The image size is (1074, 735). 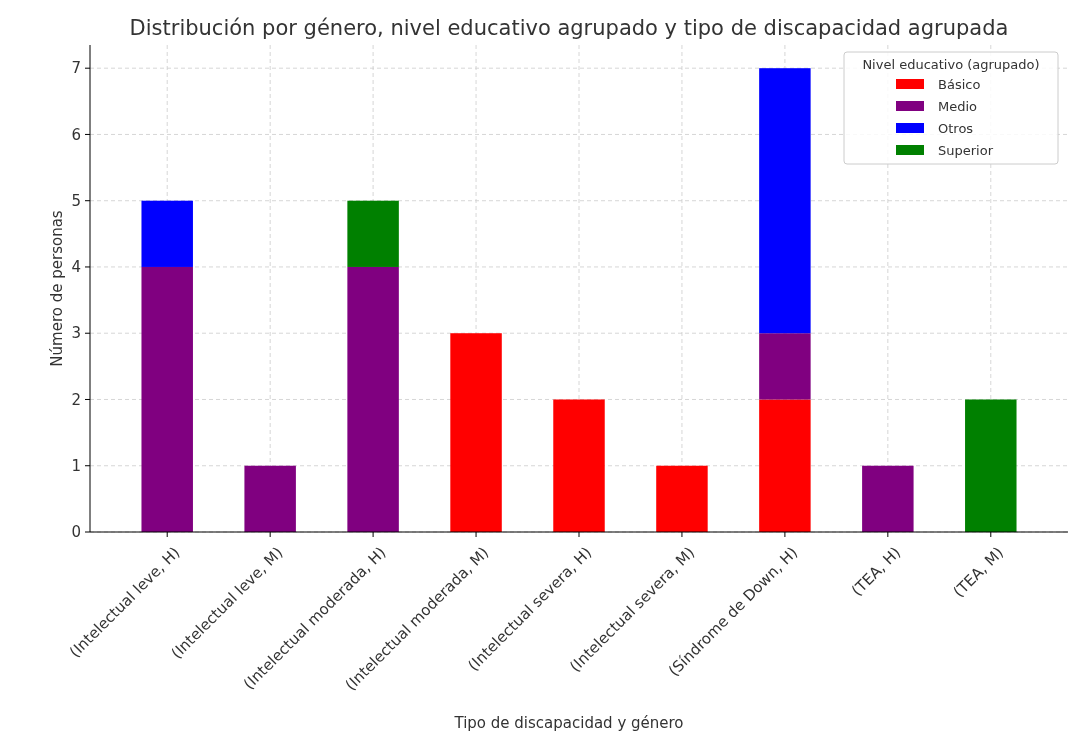 What do you see at coordinates (568, 723) in the screenshot?
I see `x-axis-title: Tipo de discapacidad y género` at bounding box center [568, 723].